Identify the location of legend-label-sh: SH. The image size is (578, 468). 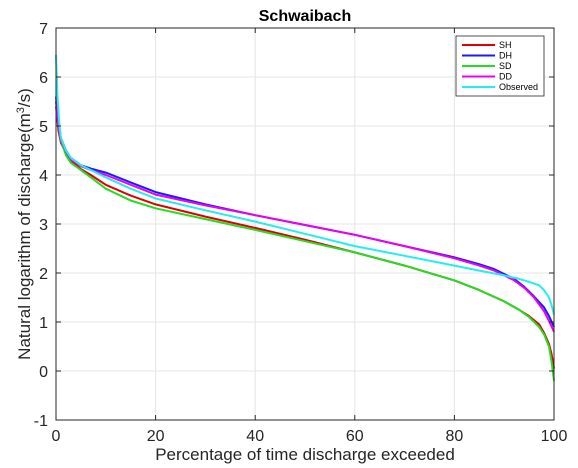
(505, 45).